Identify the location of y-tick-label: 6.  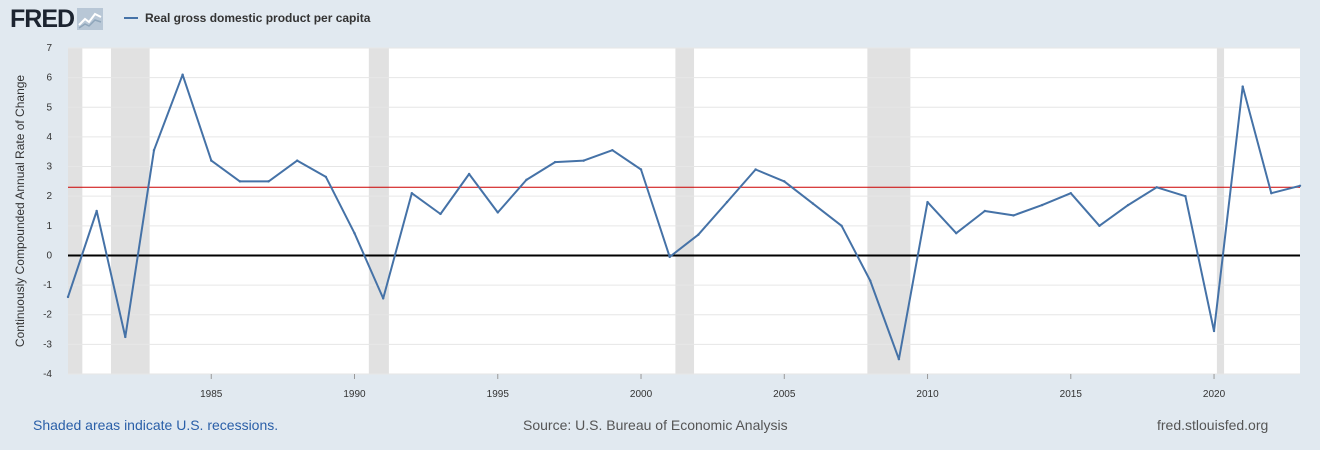
(49, 78).